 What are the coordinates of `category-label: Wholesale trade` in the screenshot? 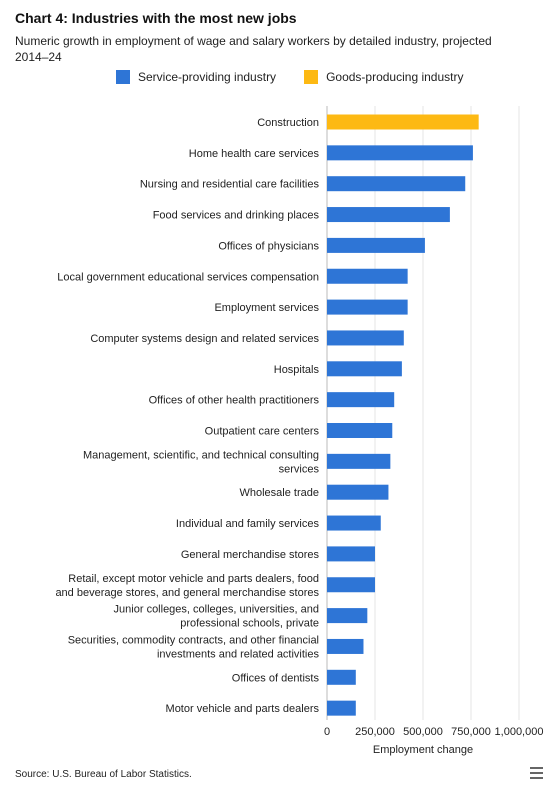 It's located at (280, 493).